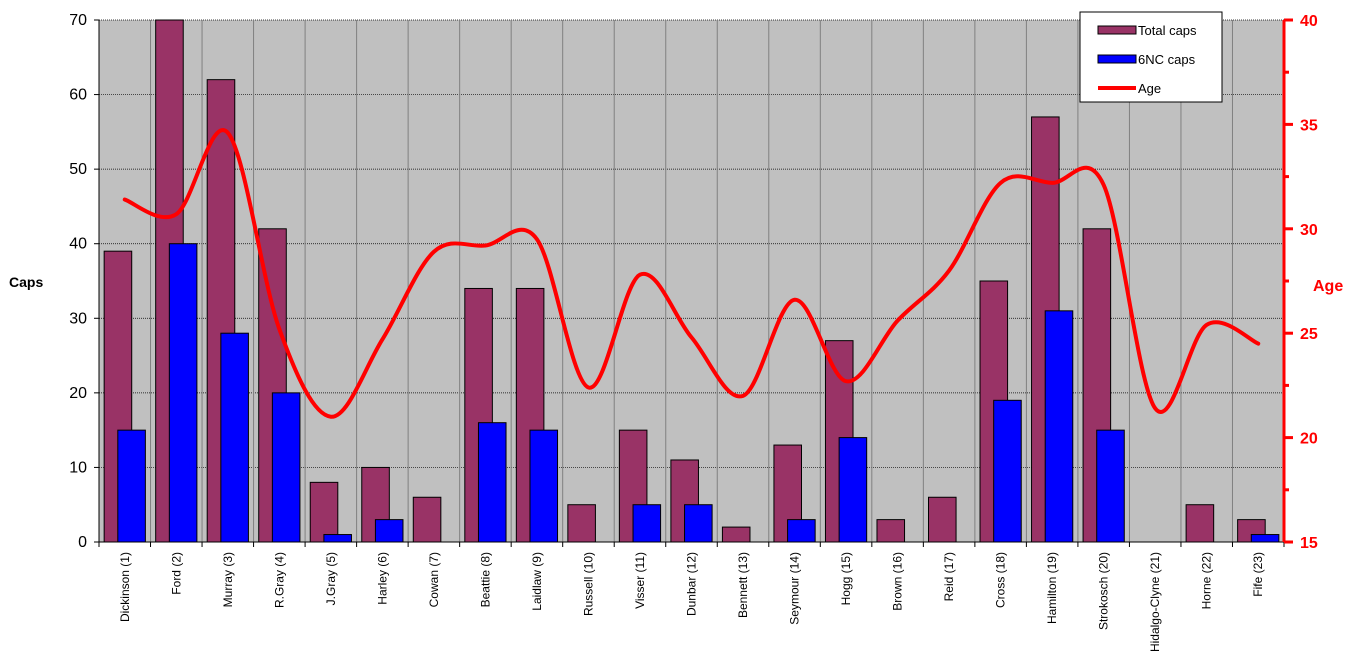 The width and height of the screenshot is (1359, 671). I want to click on x-category-label: Brown (16), so click(898, 581).